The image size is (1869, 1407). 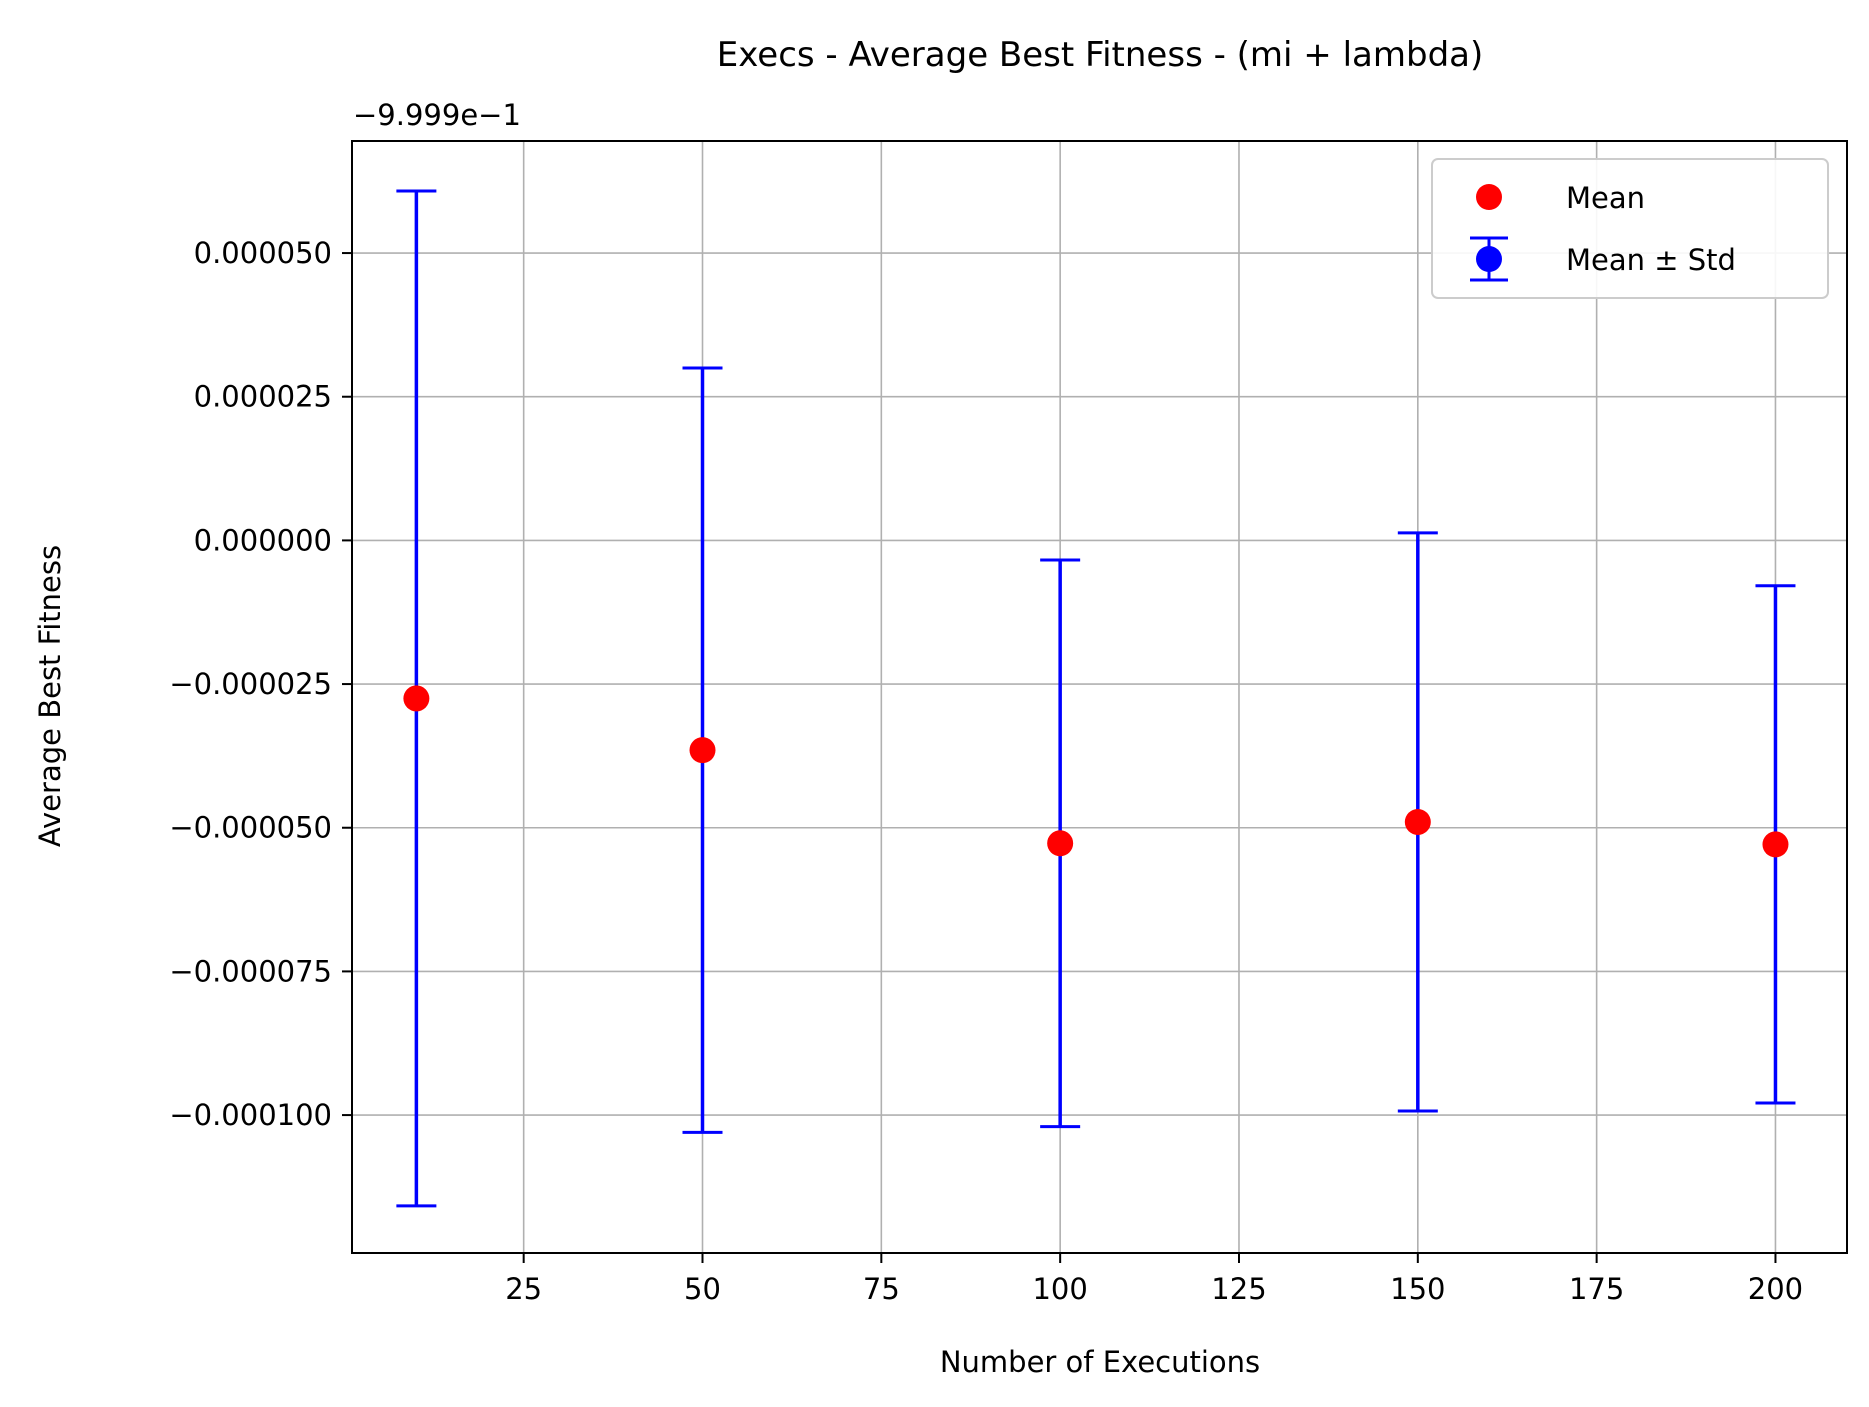 What do you see at coordinates (263, 540) in the screenshot?
I see `y-tick-label: 0.000000` at bounding box center [263, 540].